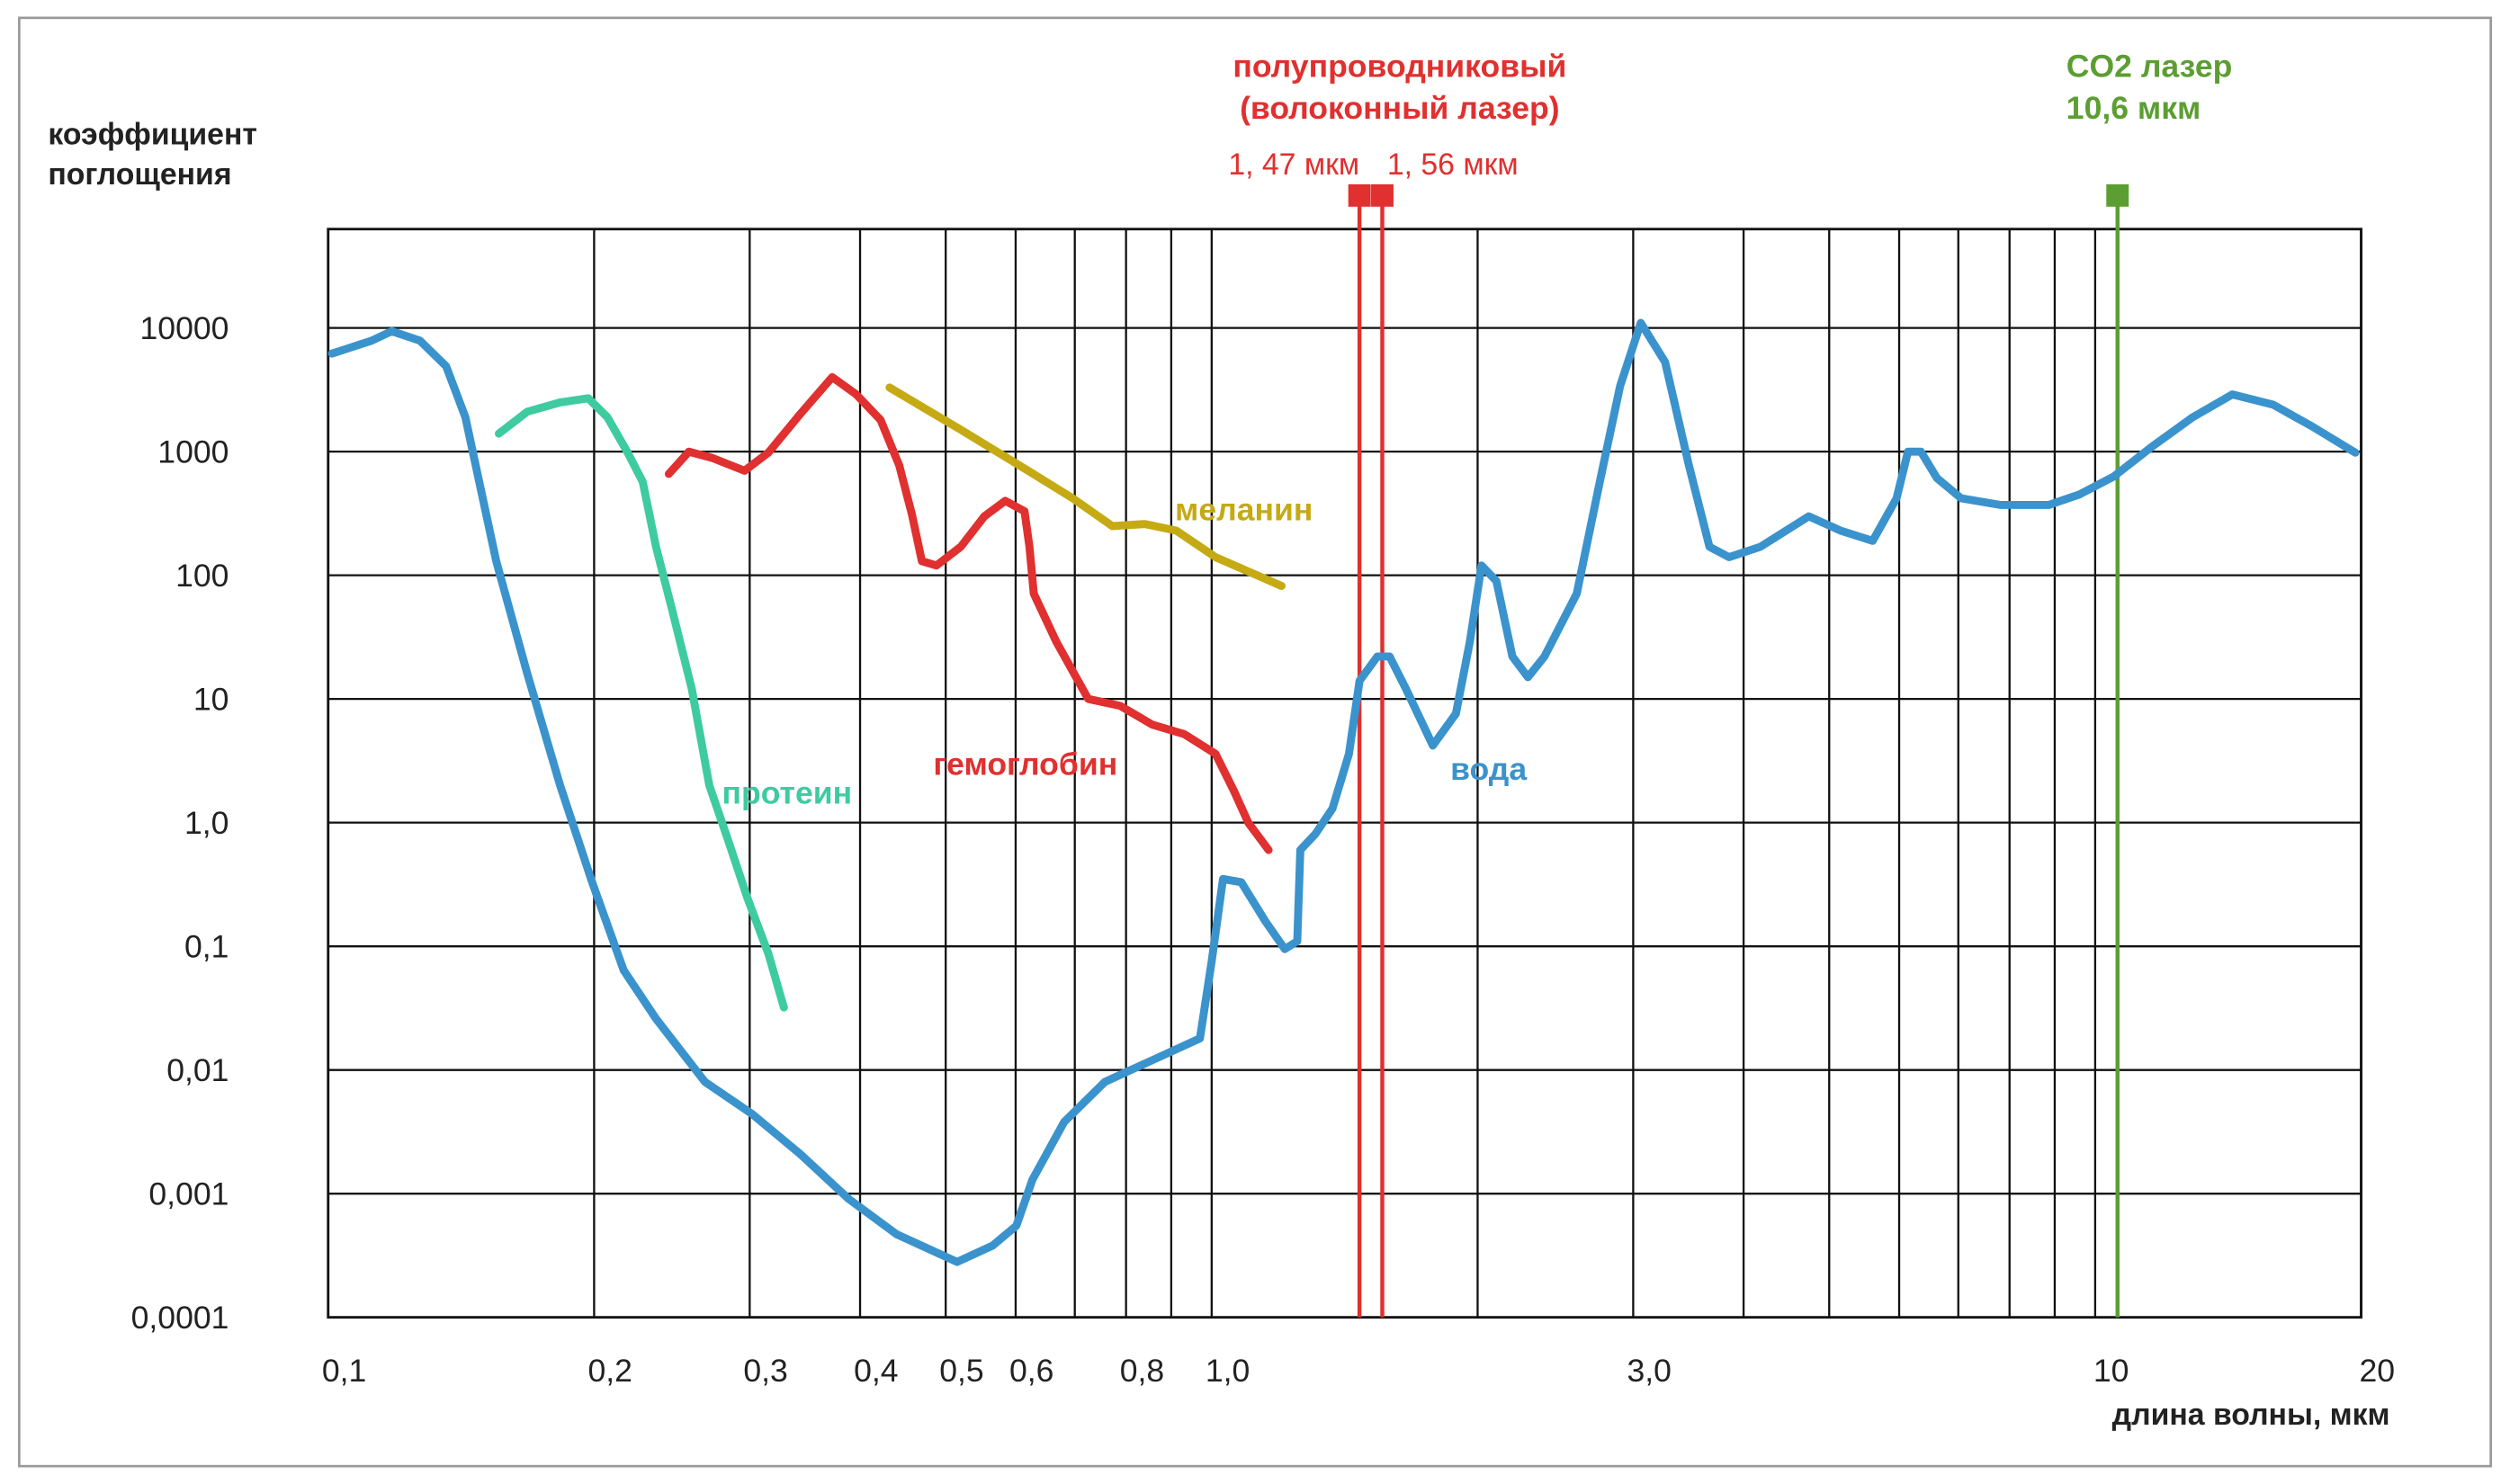  I want to click on series-label: меланин, so click(1244, 510).